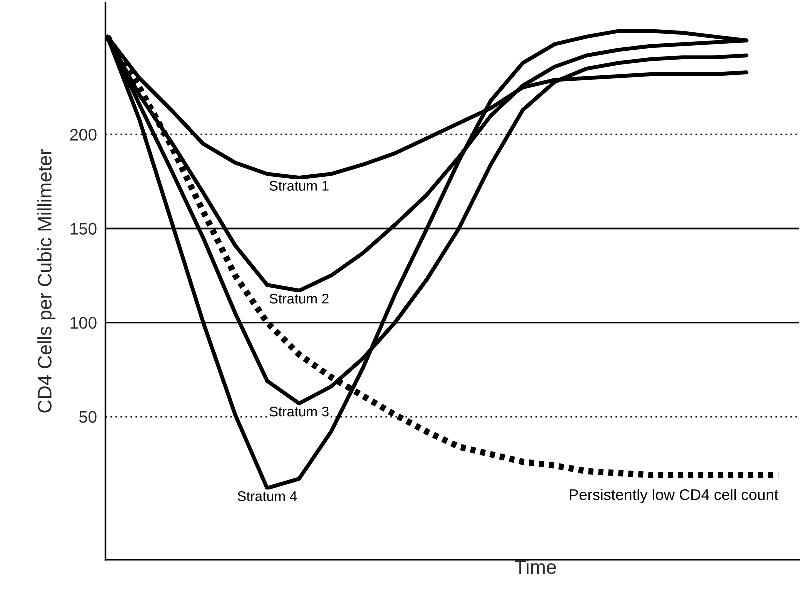 This screenshot has height=602, width=801. I want to click on y-tick-label: 200, so click(83, 135).